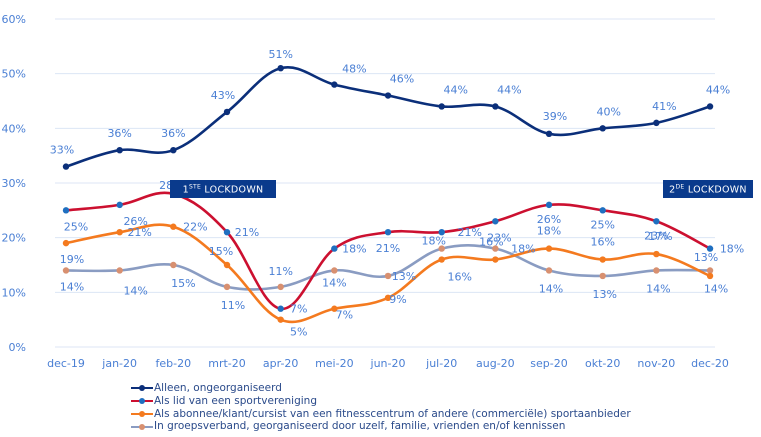  I want to click on x-tick-label: mei-20, so click(334, 363).